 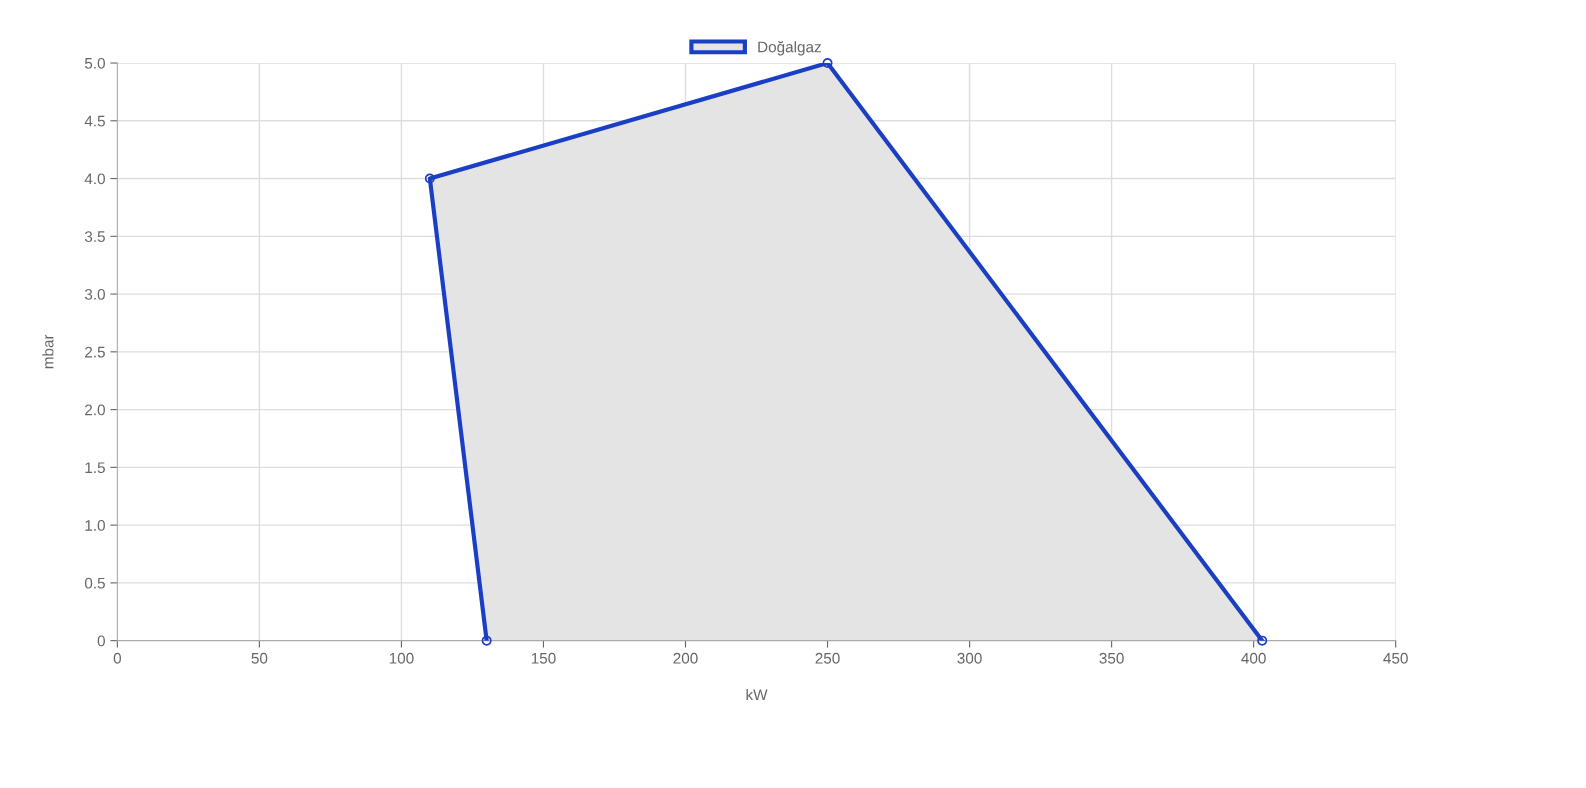 What do you see at coordinates (401, 658) in the screenshot?
I see `x-tick-label: 100` at bounding box center [401, 658].